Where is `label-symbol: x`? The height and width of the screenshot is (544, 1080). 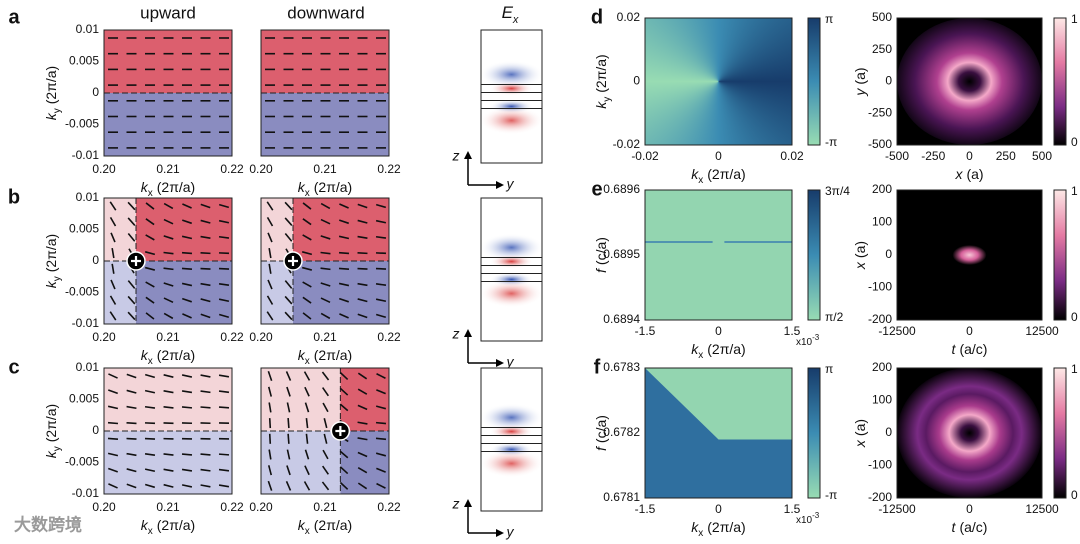 label-symbol: x is located at coordinates (860, 443).